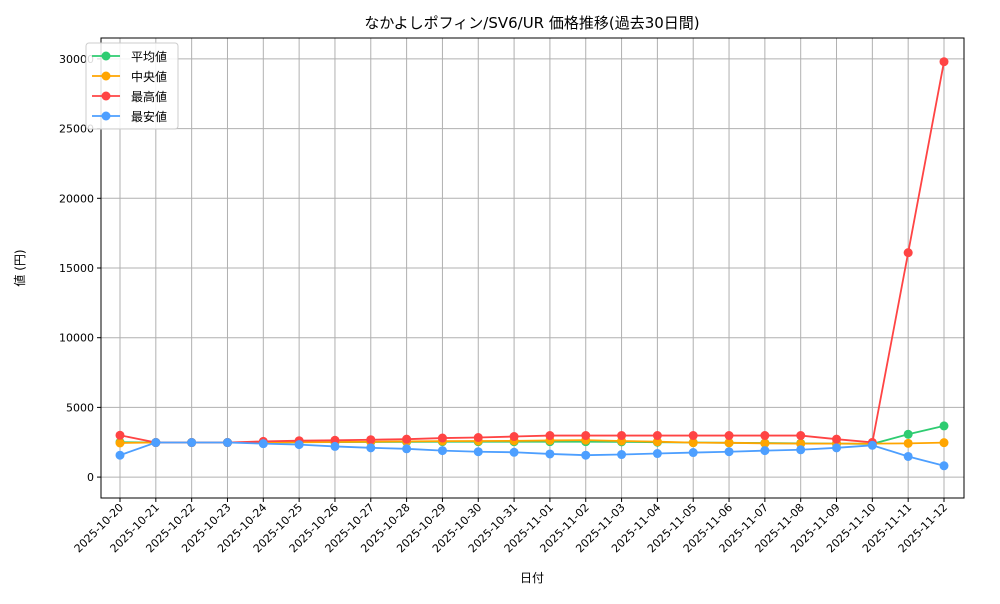  What do you see at coordinates (132, 86) in the screenshot?
I see `legend-box` at bounding box center [132, 86].